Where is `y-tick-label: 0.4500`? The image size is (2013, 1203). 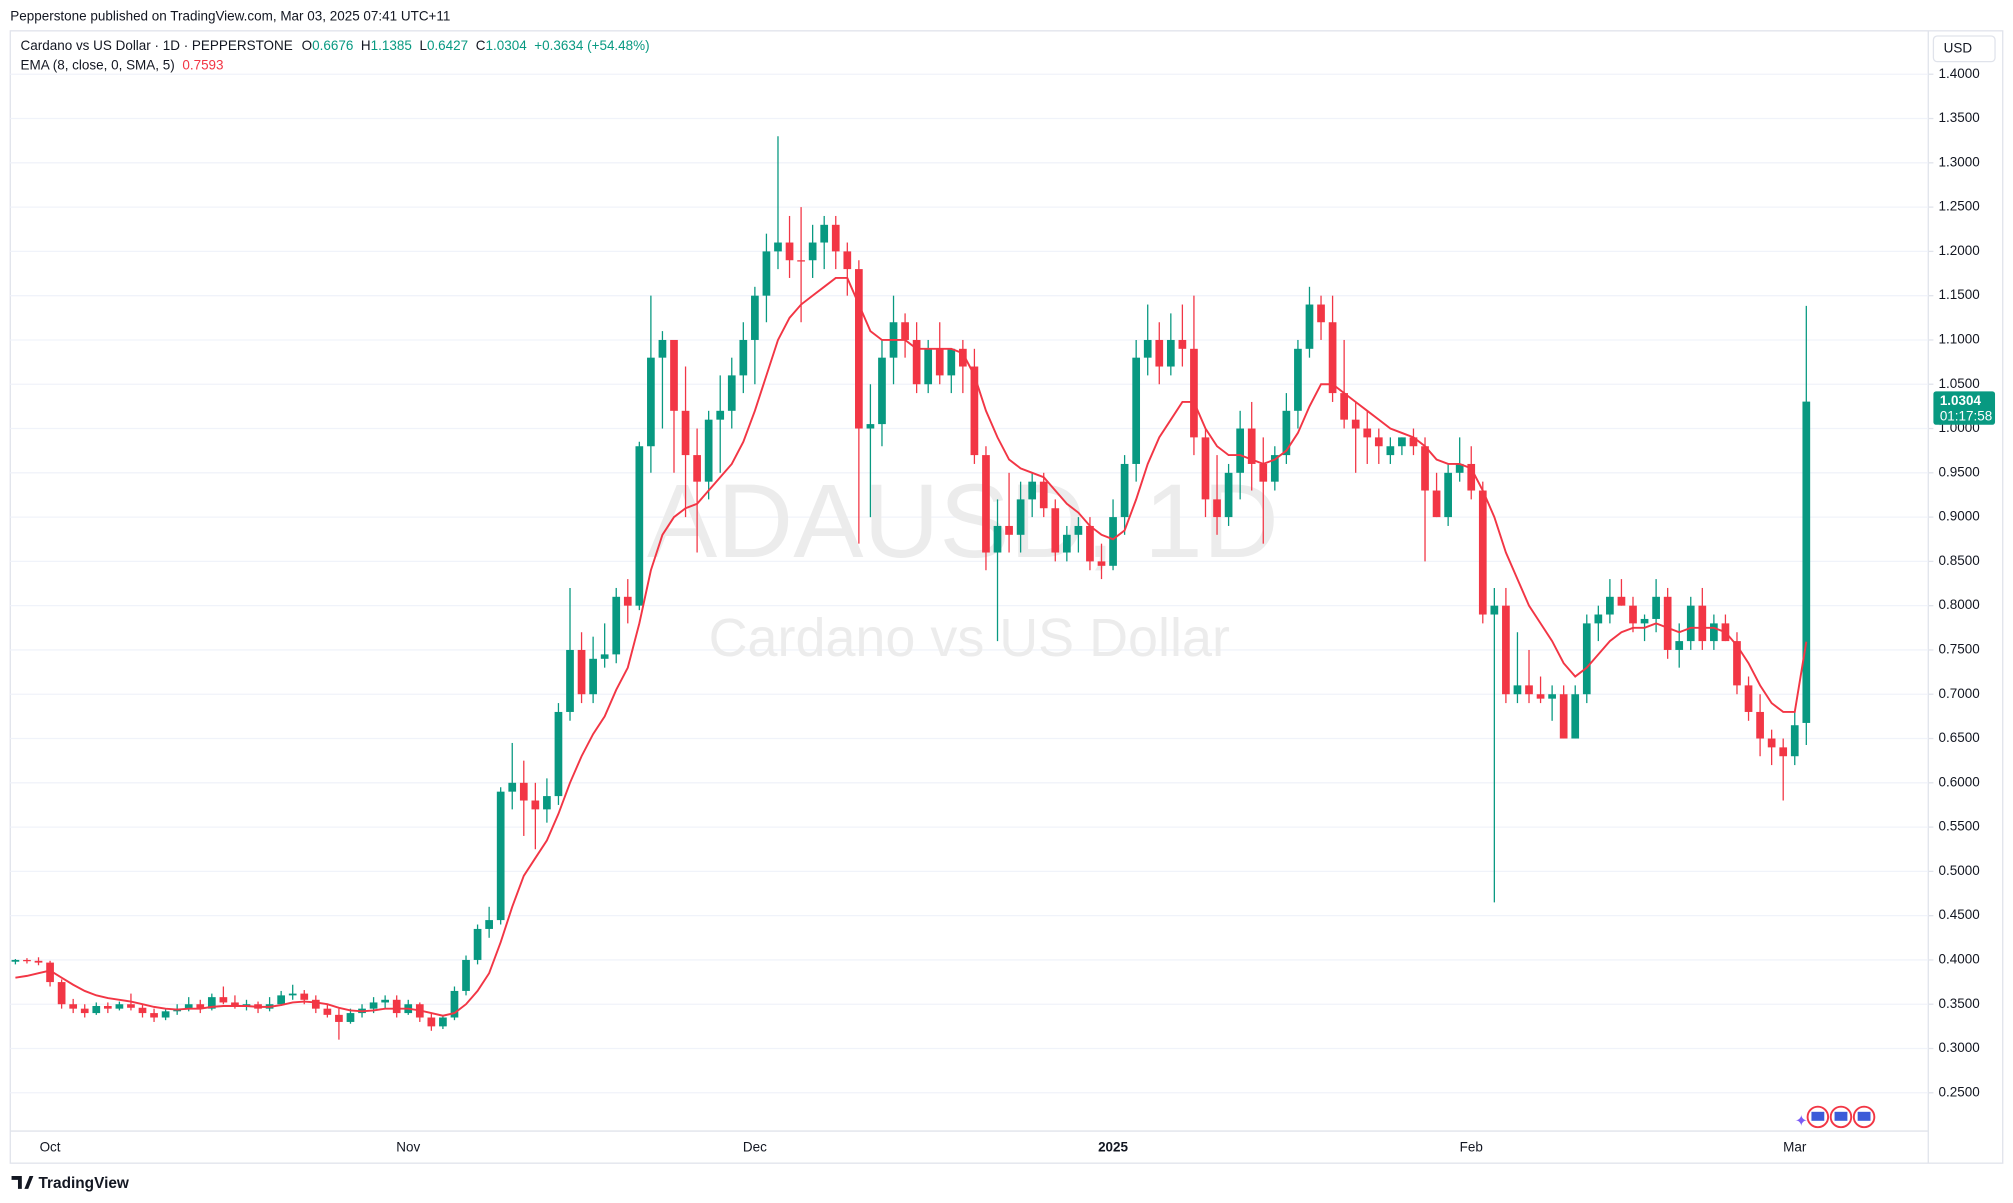 y-tick-label: 0.4500 is located at coordinates (1959, 914).